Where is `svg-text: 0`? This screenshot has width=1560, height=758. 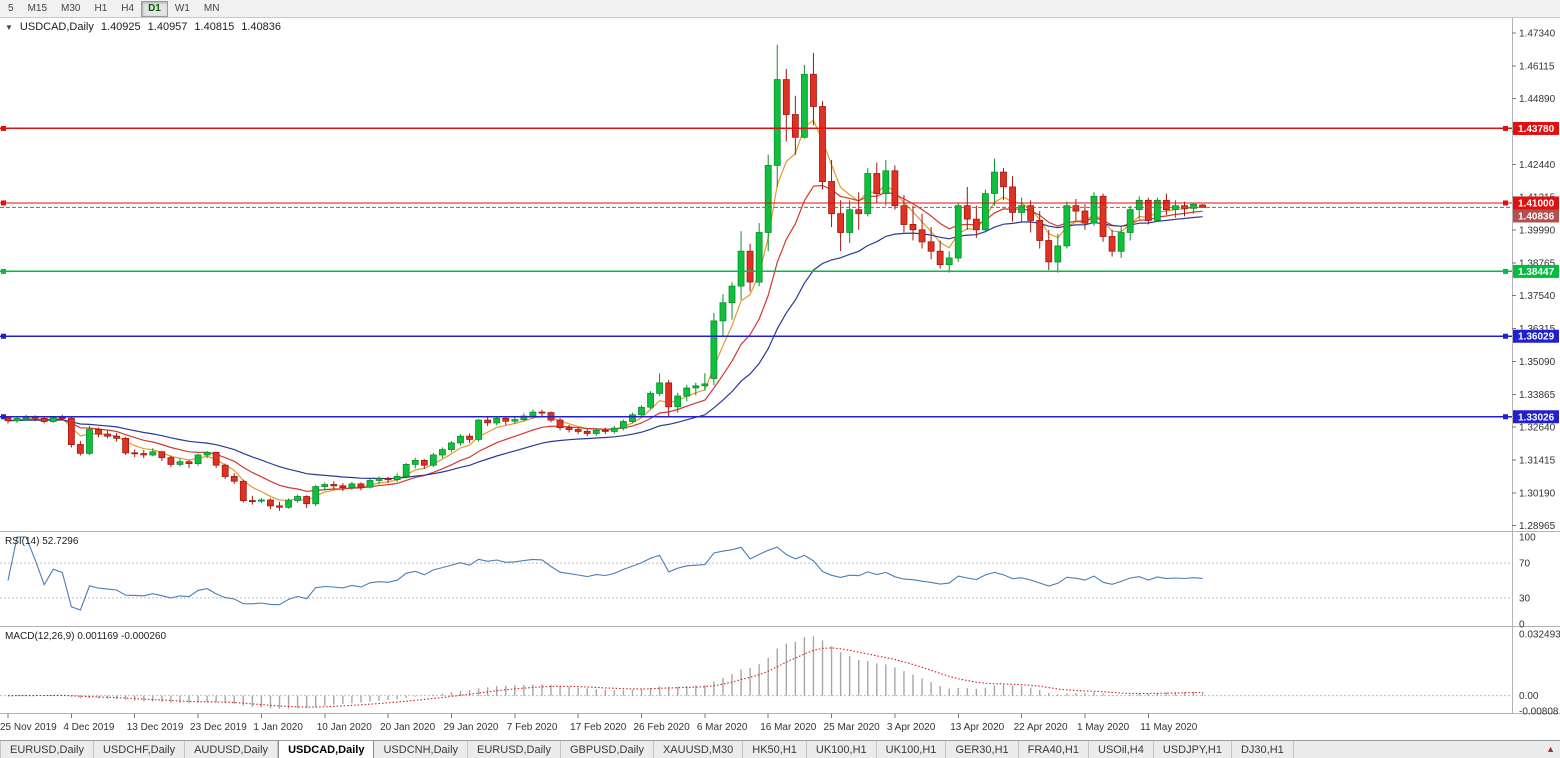 svg-text: 0 is located at coordinates (1522, 625).